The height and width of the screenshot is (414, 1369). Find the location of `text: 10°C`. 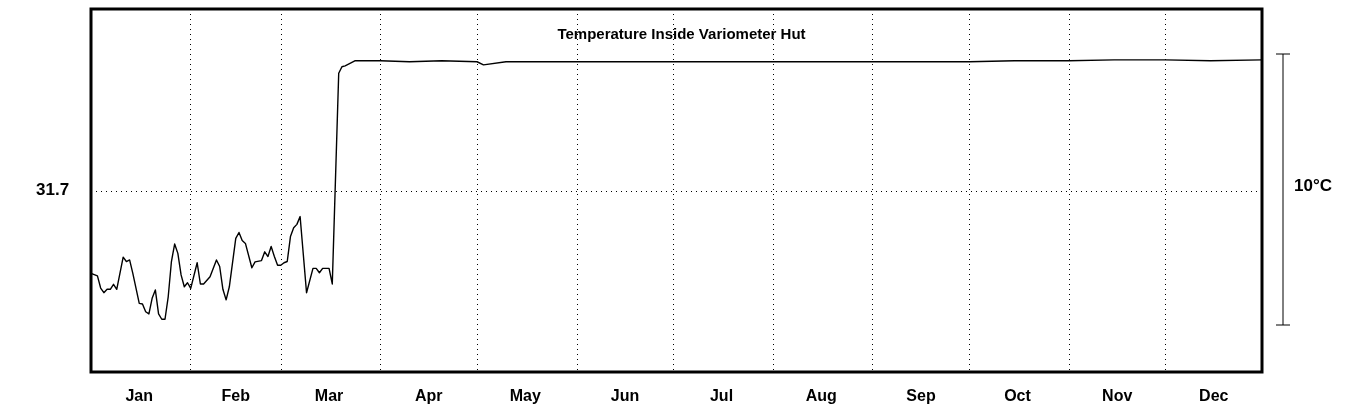

text: 10°C is located at coordinates (1313, 186).